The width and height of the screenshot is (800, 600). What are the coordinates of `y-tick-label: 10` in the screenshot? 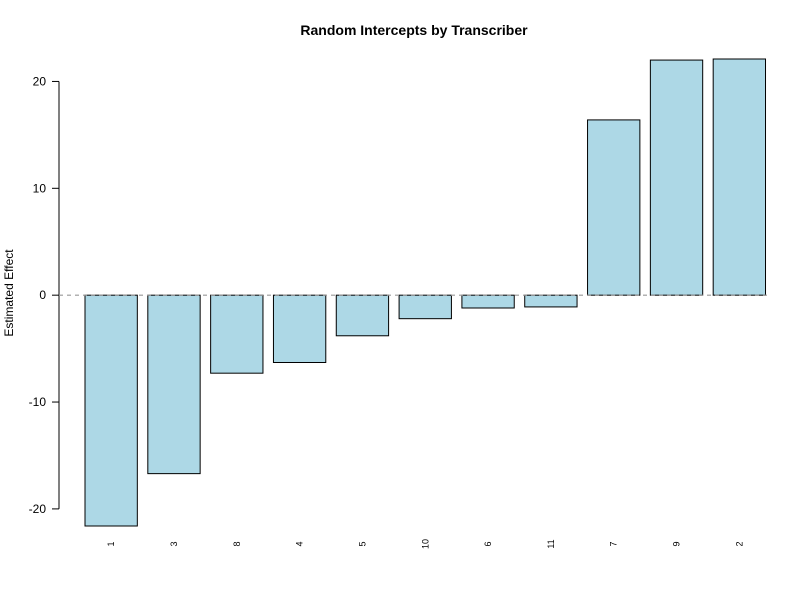 It's located at (40, 188).